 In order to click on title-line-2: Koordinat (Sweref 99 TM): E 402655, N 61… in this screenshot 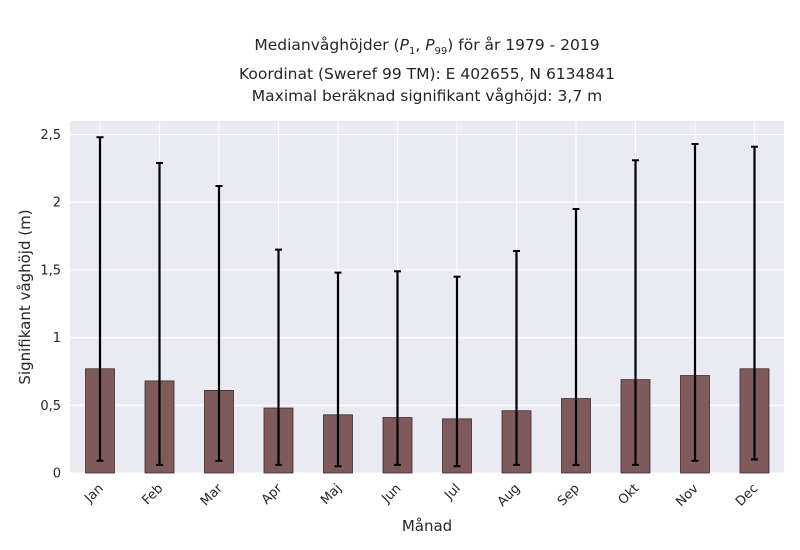, I will do `click(427, 74)`.